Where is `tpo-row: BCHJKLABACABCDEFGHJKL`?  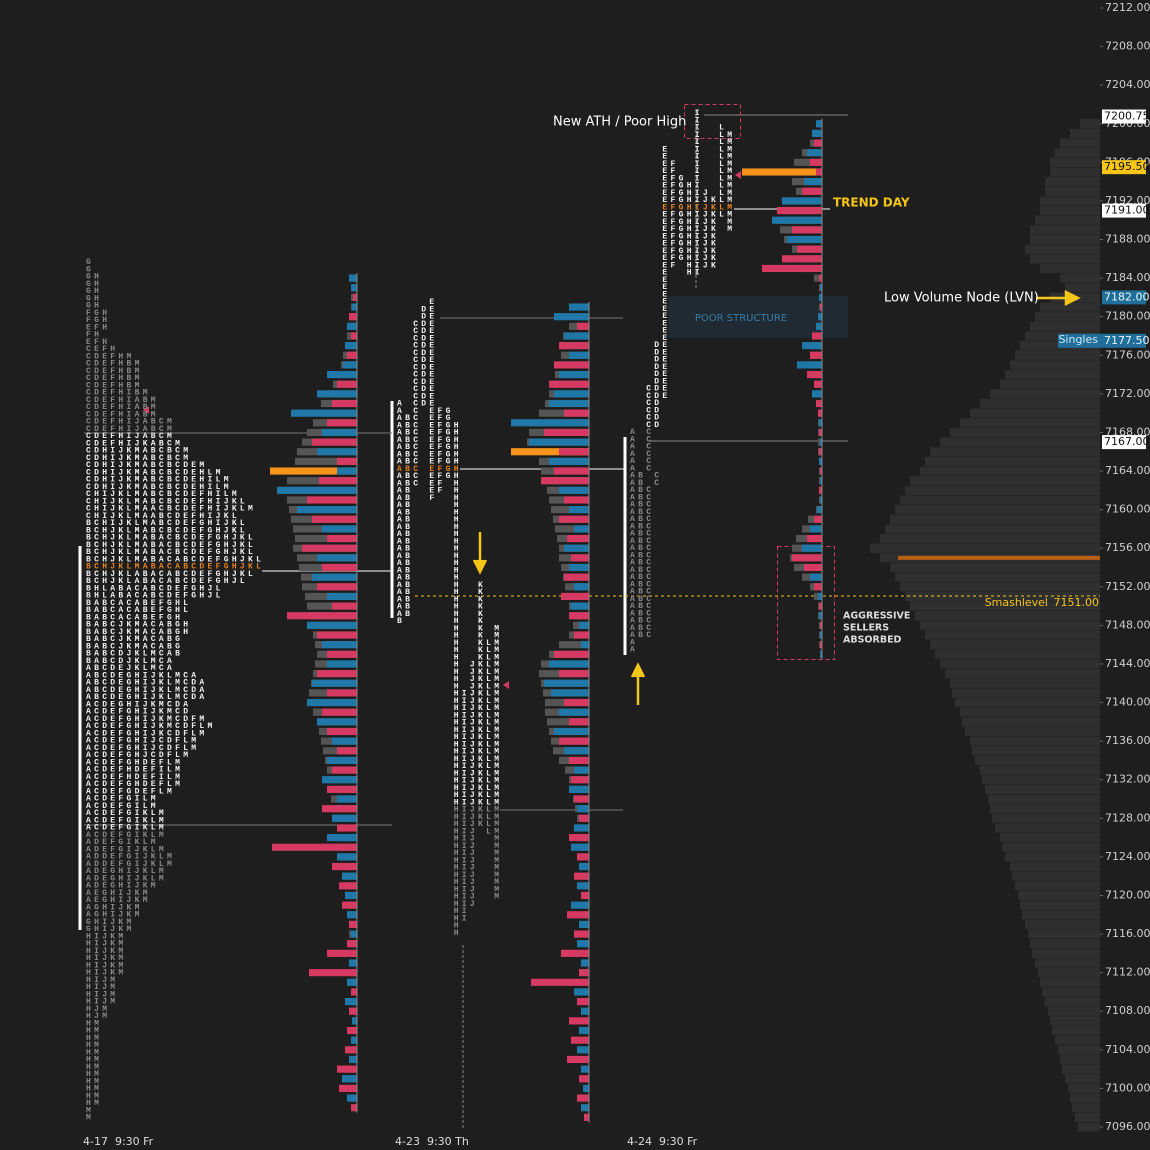 tpo-row: BCHJKLABACABCDEFGHJKL is located at coordinates (171, 574).